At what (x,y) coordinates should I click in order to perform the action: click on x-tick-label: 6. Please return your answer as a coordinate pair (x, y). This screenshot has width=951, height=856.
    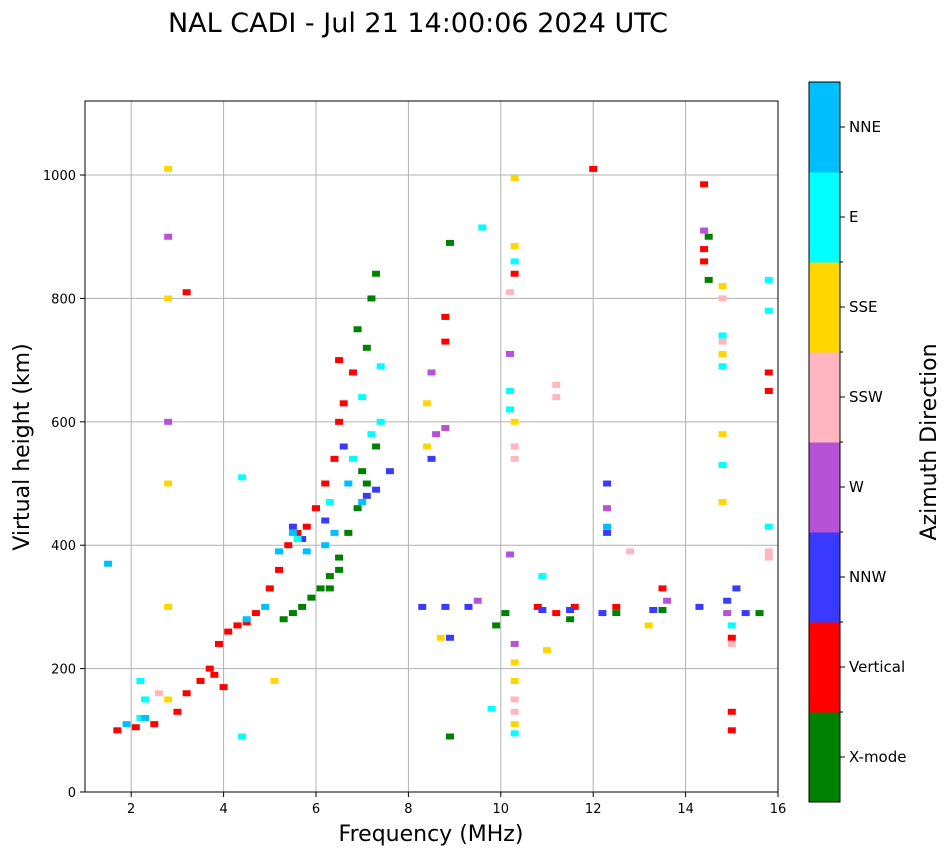
    Looking at the image, I should click on (316, 809).